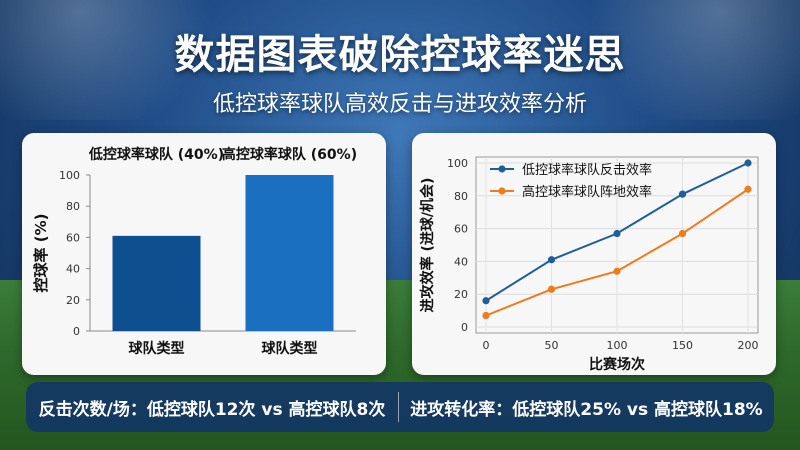 Image resolution: width=800 pixels, height=450 pixels. Describe the element at coordinates (552, 345) in the screenshot. I see `x-tick-label: 50` at that location.